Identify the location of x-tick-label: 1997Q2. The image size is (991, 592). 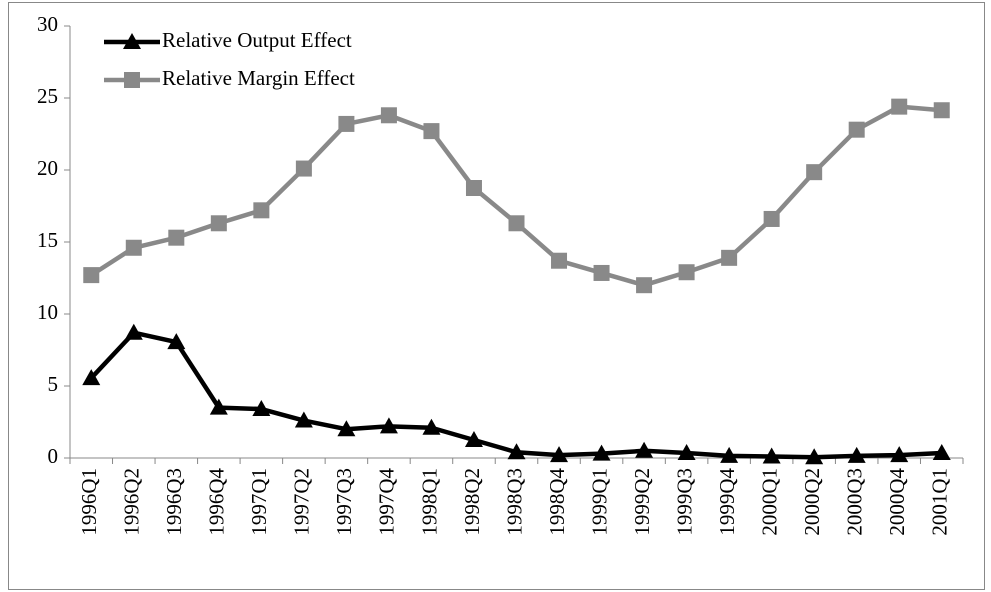
(302, 502).